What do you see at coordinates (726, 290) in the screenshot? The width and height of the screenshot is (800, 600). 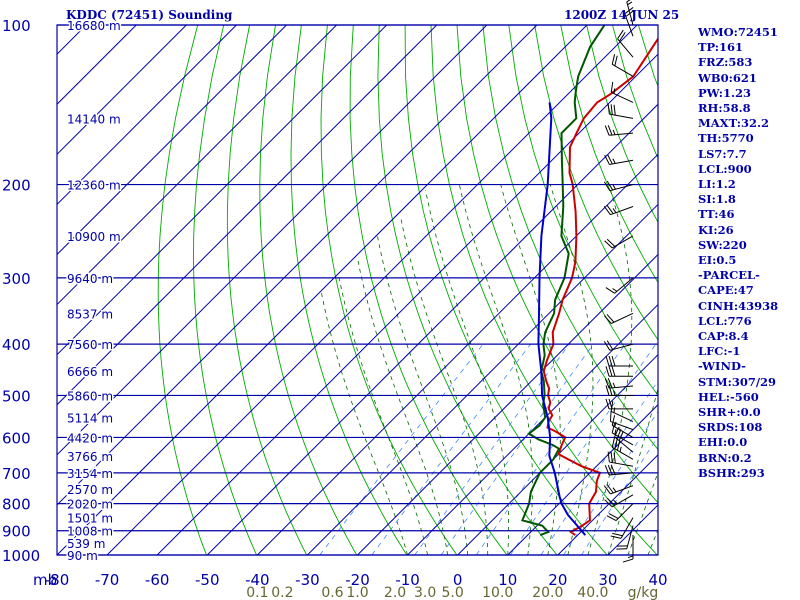 I see `index-cape: CAPE:47` at bounding box center [726, 290].